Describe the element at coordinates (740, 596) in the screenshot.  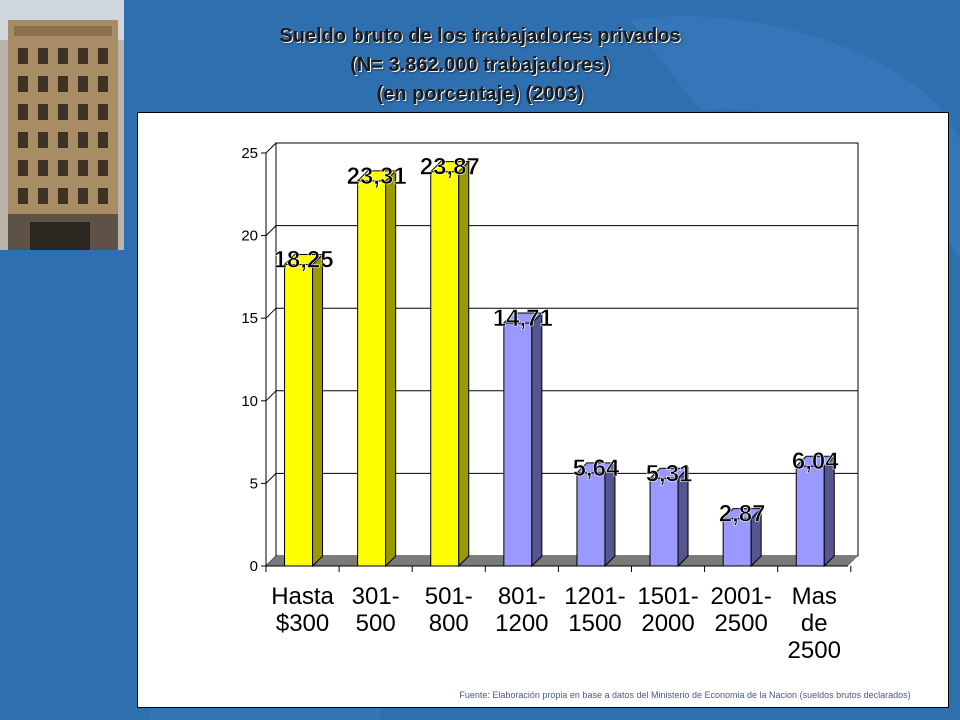
I see `x-tick-label: 2001-` at that location.